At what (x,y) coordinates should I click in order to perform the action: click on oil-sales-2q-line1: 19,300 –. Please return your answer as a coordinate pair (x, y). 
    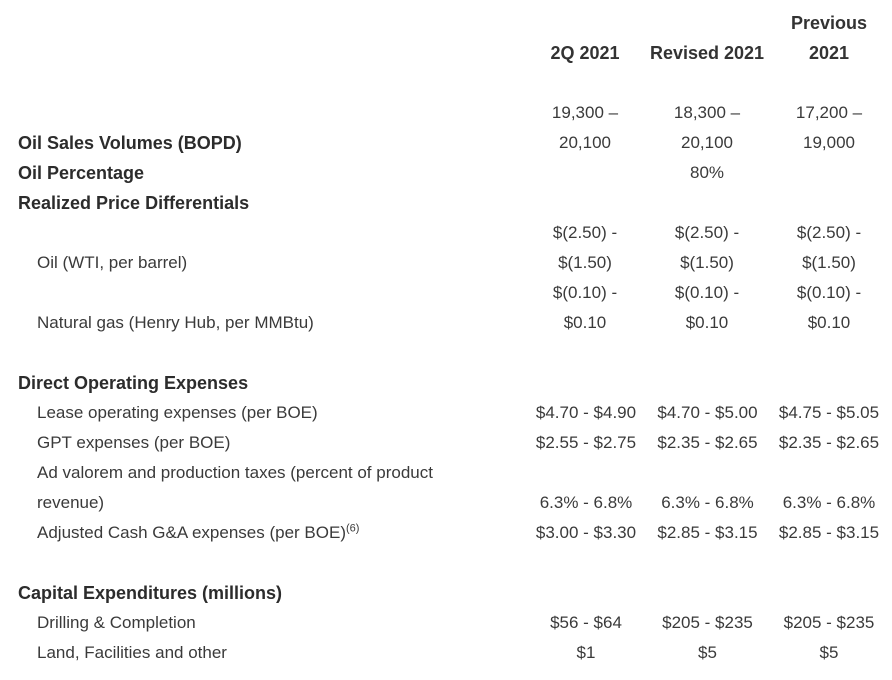
    Looking at the image, I should click on (585, 112).